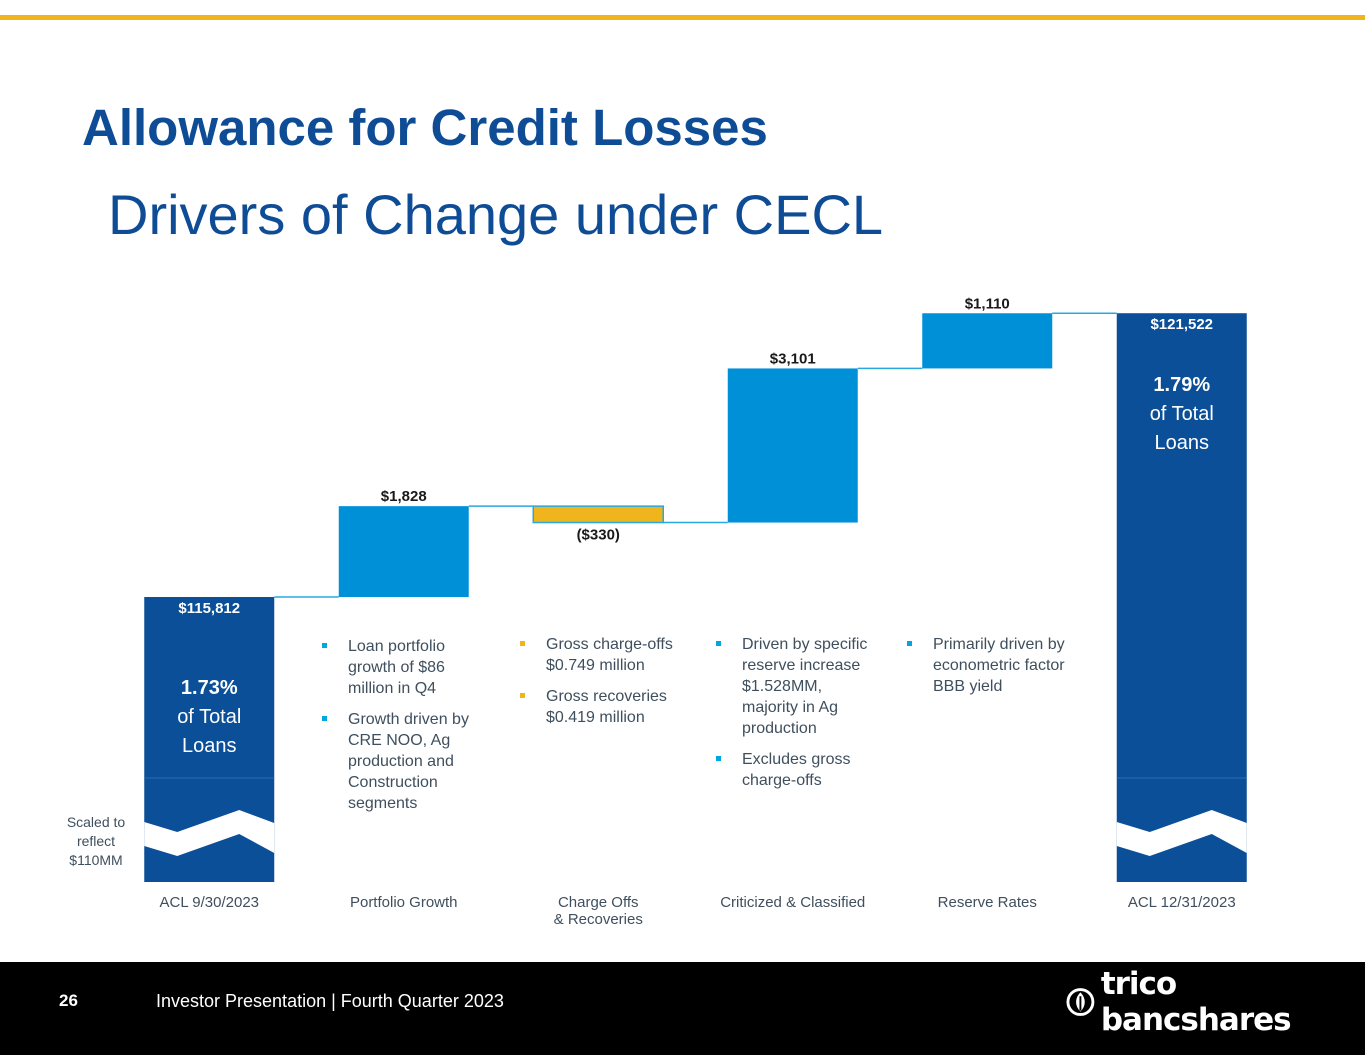 This screenshot has height=1055, width=1365. I want to click on top-accent-bar, so click(682, 17).